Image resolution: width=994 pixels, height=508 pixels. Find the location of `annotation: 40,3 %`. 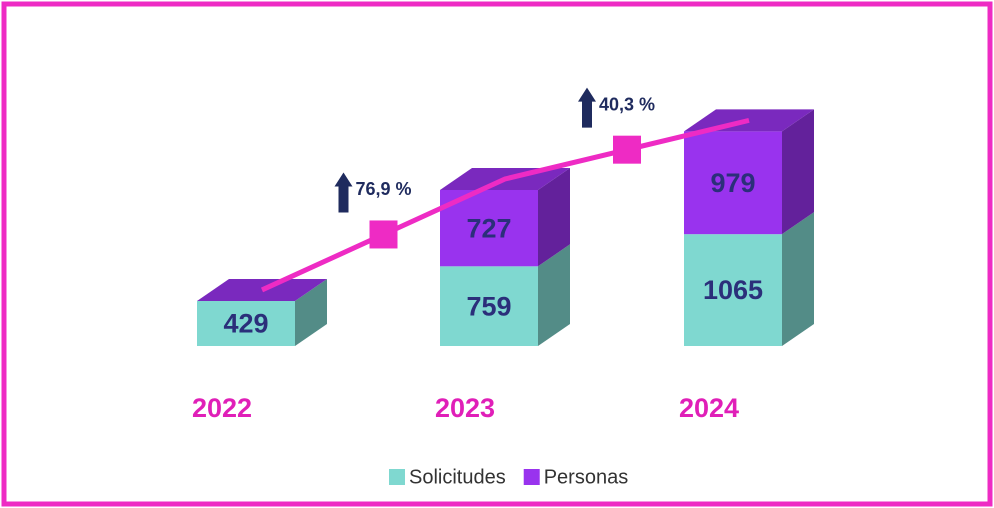

annotation: 40,3 % is located at coordinates (627, 104).